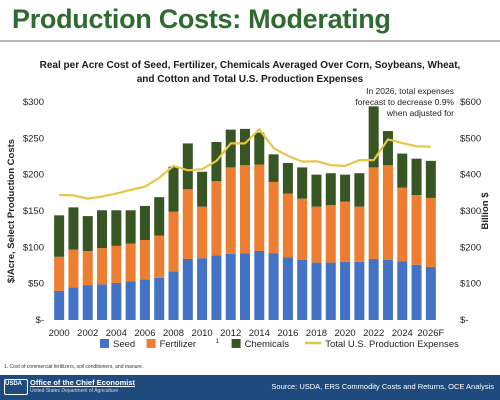 This screenshot has width=500, height=400. Describe the element at coordinates (230, 333) in the screenshot. I see `x-tick: 2012` at that location.